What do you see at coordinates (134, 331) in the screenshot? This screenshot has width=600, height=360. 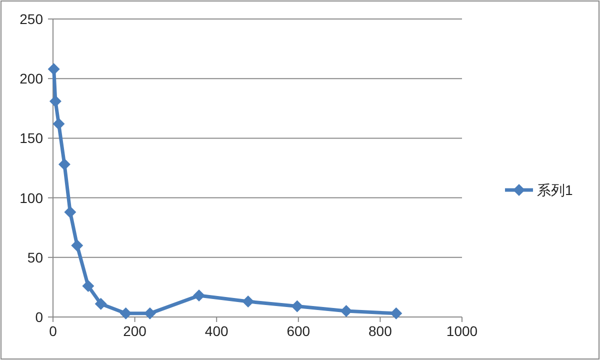 I see `xtick-label: 200` at bounding box center [134, 331].